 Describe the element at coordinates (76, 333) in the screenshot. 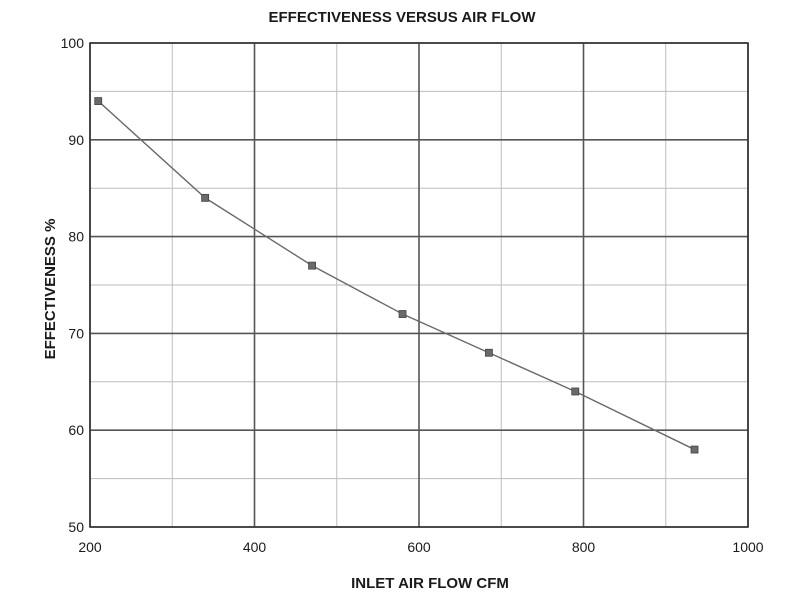

I see `y-tick-label: 70` at that location.